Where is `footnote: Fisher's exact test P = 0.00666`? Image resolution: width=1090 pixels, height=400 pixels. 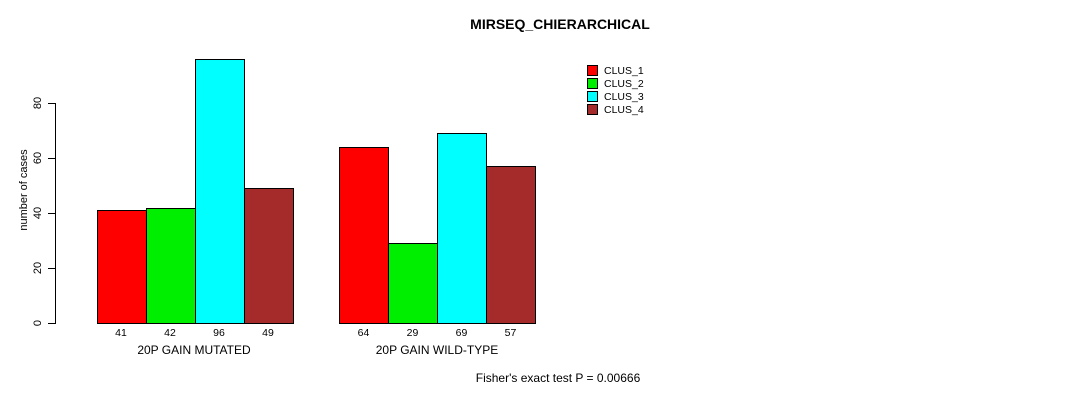 footnote: Fisher's exact test P = 0.00666 is located at coordinates (558, 378).